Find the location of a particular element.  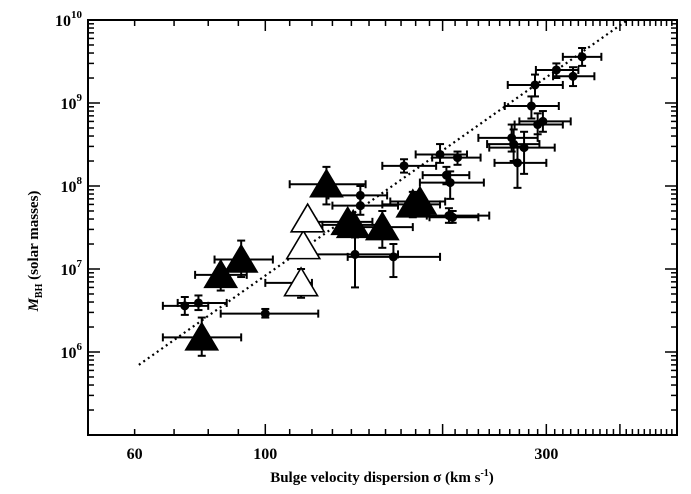

y-tick-label: 10¹⁰ is located at coordinates (69, 19).